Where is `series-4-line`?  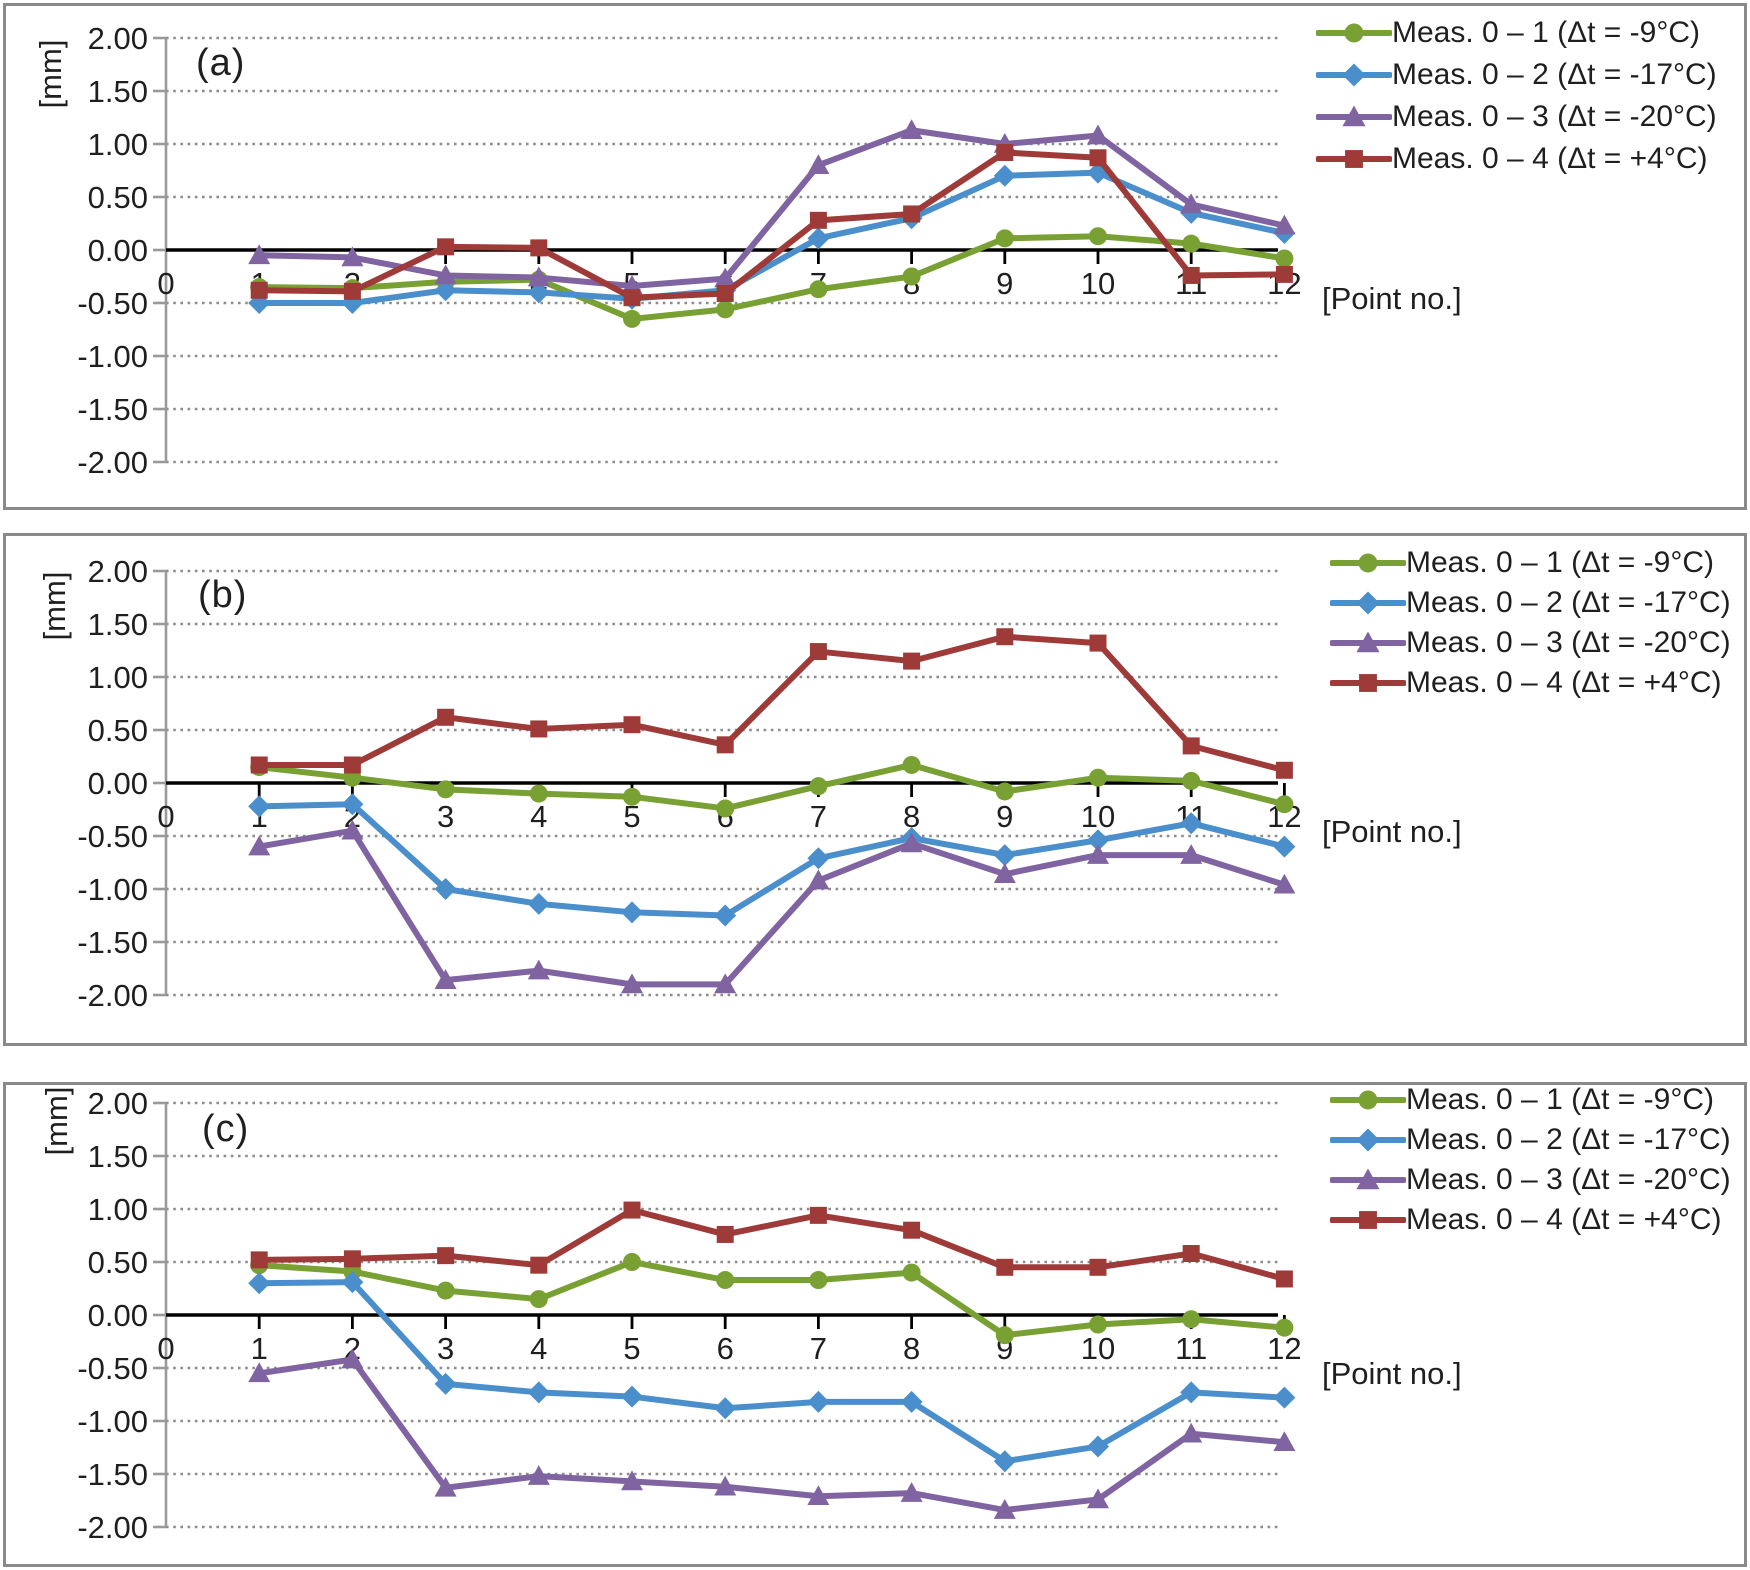 series-4-line is located at coordinates (771, 225).